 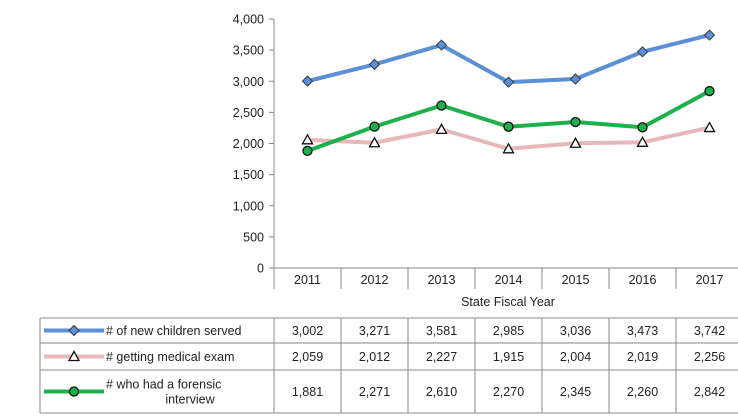 What do you see at coordinates (508, 331) in the screenshot?
I see `table-cell-value: 2,985` at bounding box center [508, 331].